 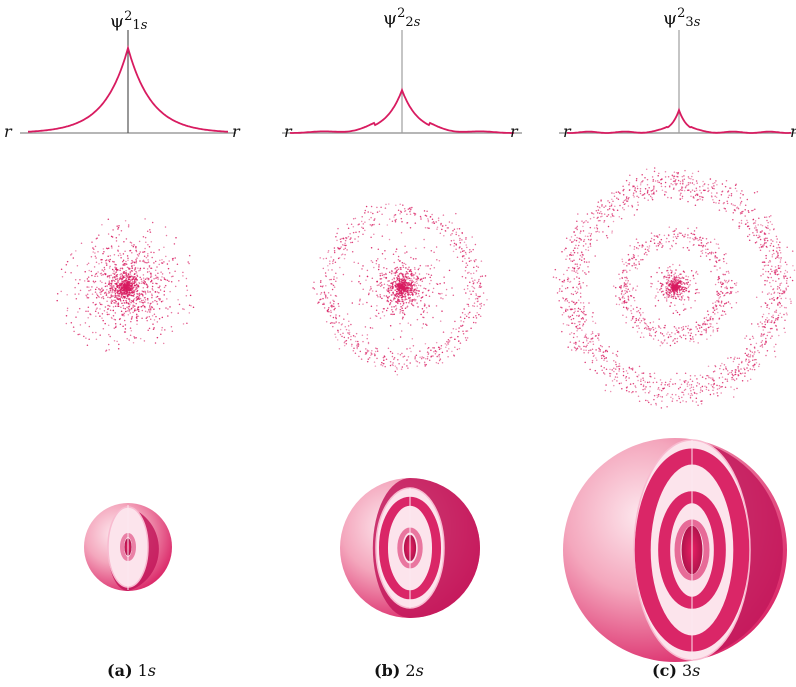 What do you see at coordinates (676, 670) in the screenshot?
I see `caption-3s: (c) 3s` at bounding box center [676, 670].